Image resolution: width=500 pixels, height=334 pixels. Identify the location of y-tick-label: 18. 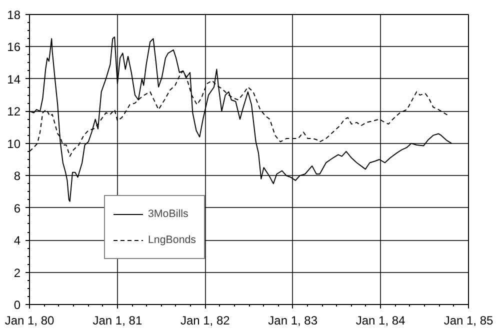
(14, 15).